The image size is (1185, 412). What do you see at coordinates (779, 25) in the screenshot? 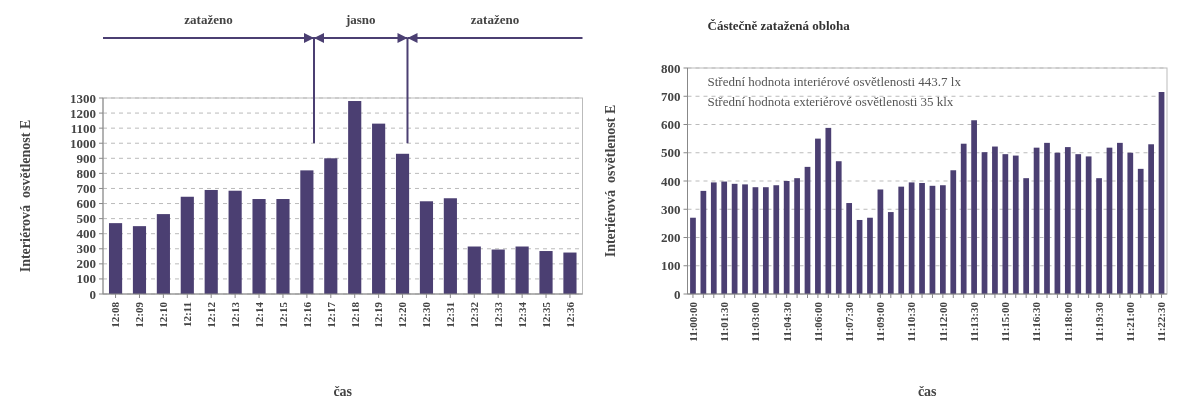
I see `chart-title: Částečně zatažená obloha` at bounding box center [779, 25].